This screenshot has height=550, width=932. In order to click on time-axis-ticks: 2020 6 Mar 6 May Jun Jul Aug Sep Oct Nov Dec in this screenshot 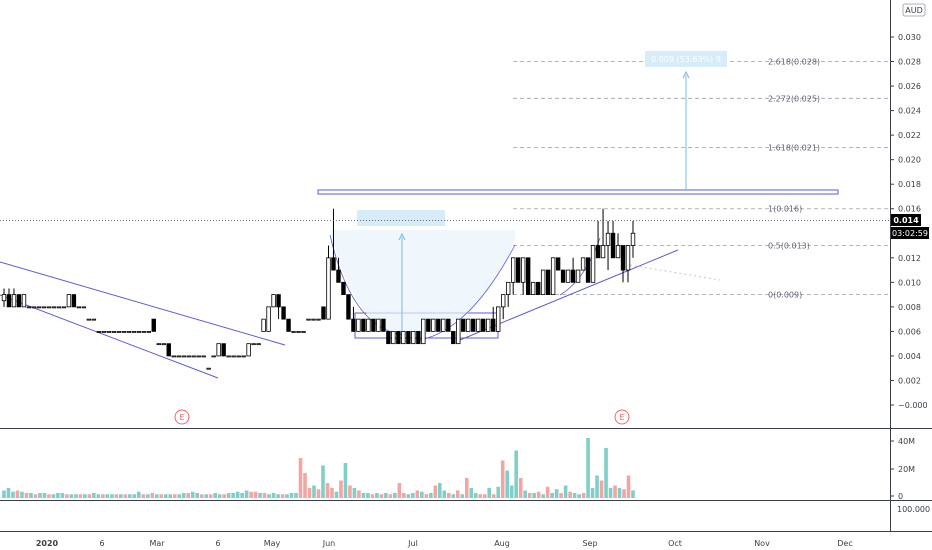, I will do `click(444, 543)`.